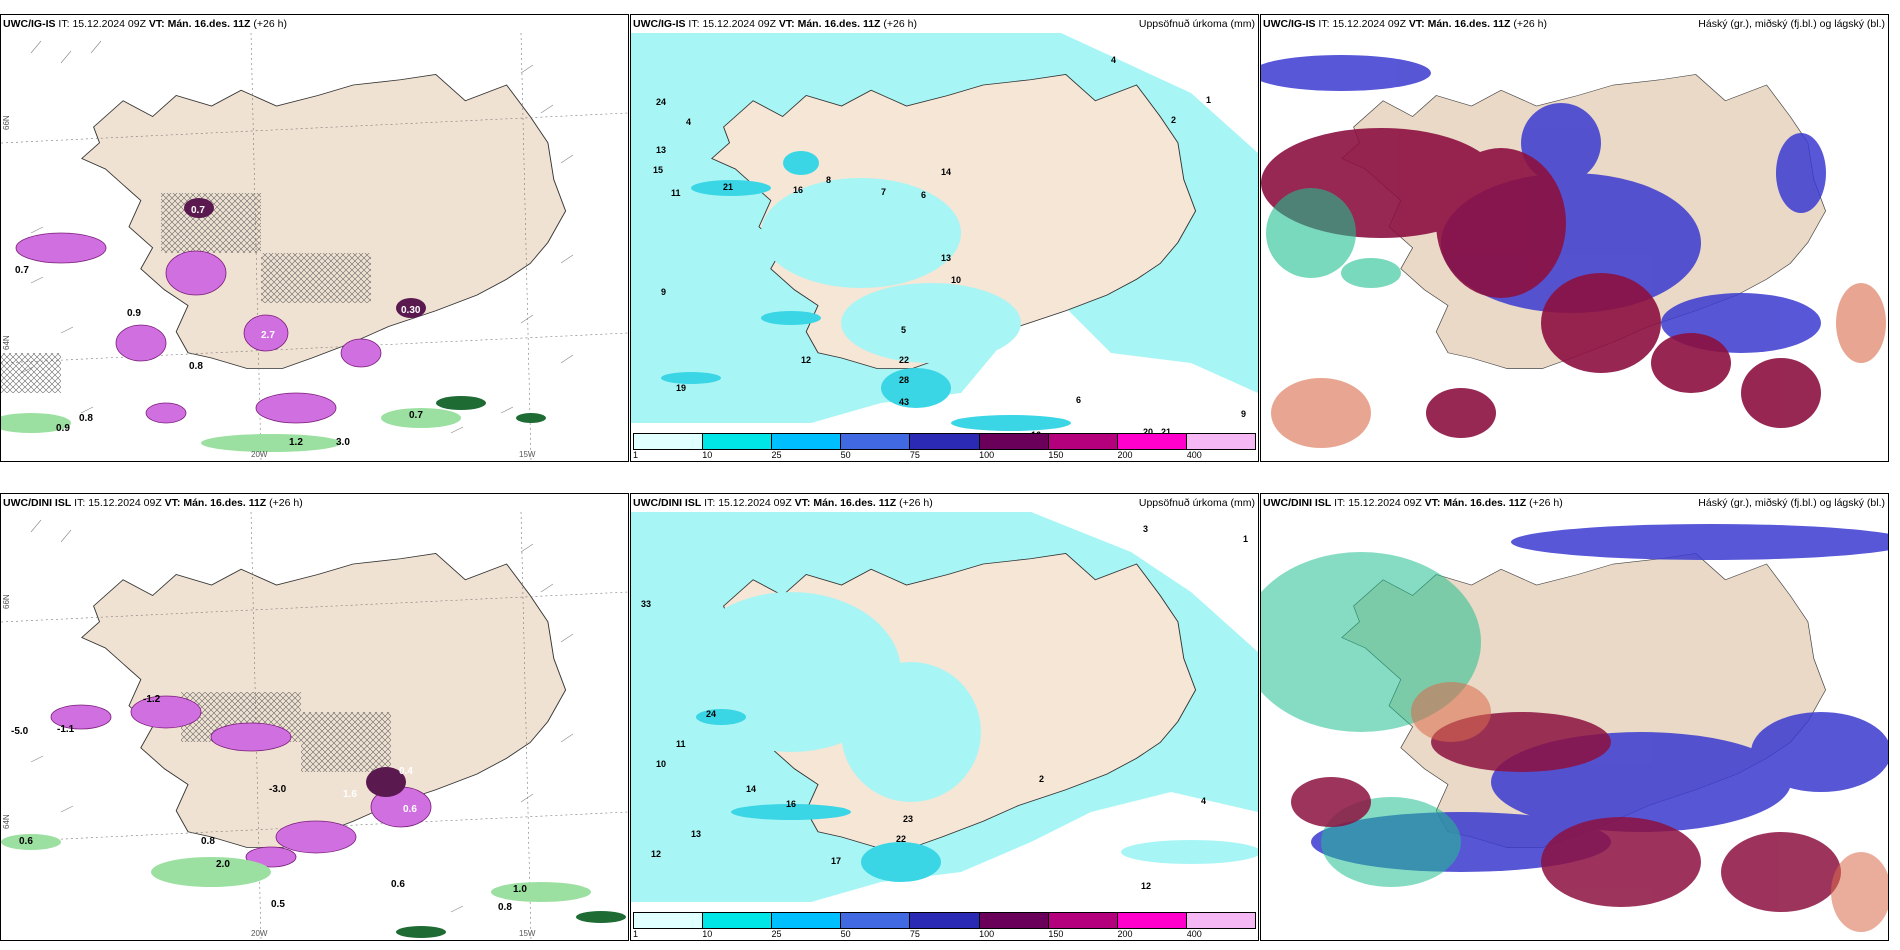 Image resolution: width=1900 pixels, height=950 pixels. Describe the element at coordinates (343, 442) in the screenshot. I see `value-label: 3.0` at that location.